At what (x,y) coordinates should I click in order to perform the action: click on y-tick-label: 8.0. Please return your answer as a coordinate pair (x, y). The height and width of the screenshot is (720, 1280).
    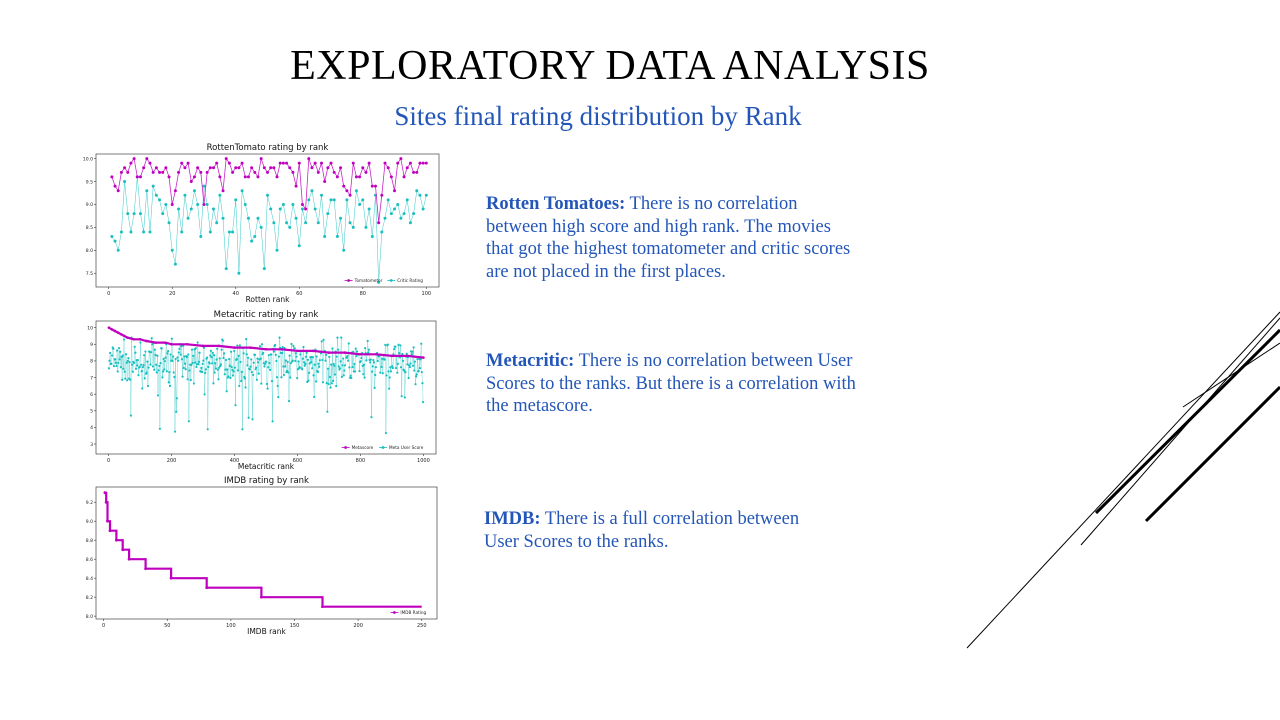
    Looking at the image, I should click on (89, 617).